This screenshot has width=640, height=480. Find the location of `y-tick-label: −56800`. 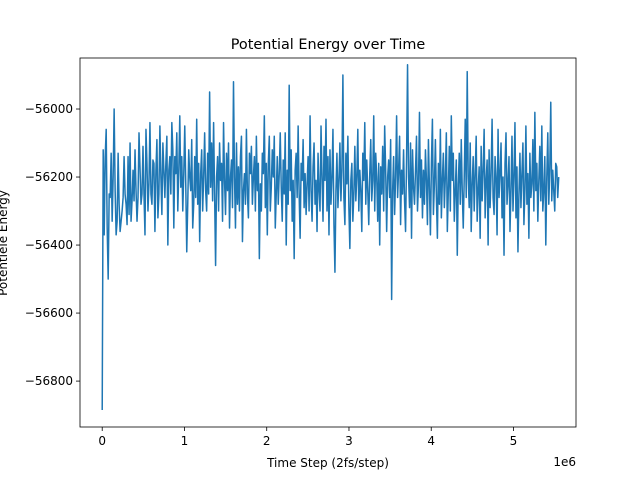

y-tick-label: −56800 is located at coordinates (49, 381).